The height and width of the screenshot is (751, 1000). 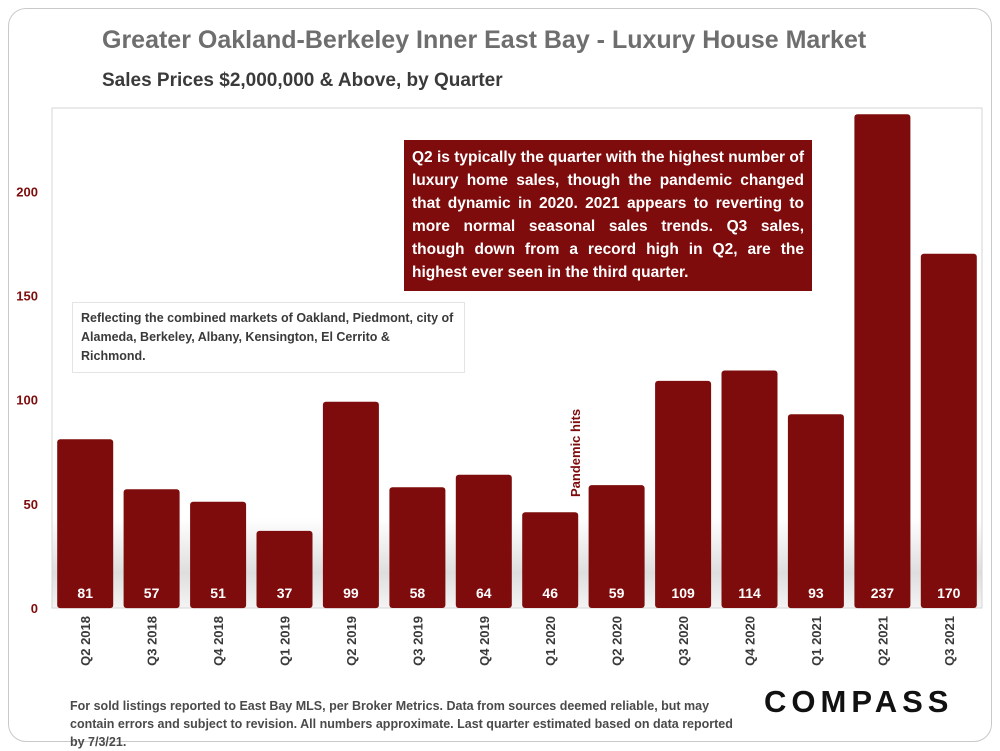 I want to click on y-tick-label: 0, so click(x=34, y=608).